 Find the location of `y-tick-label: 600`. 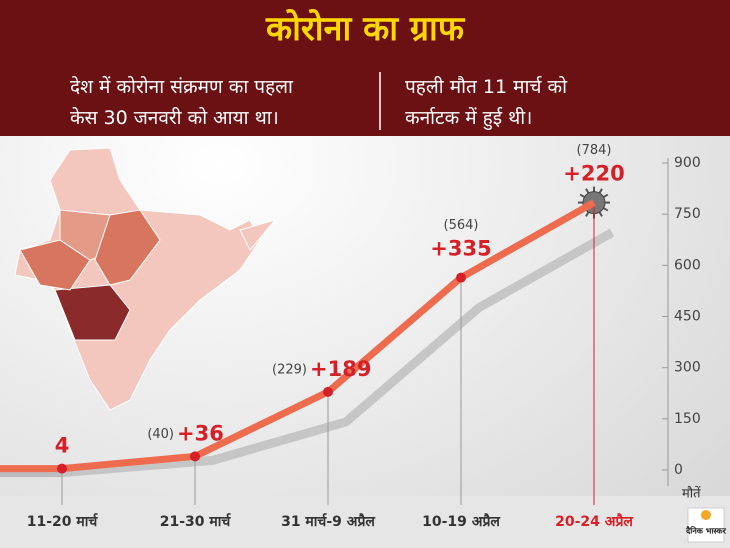

y-tick-label: 600 is located at coordinates (687, 265).